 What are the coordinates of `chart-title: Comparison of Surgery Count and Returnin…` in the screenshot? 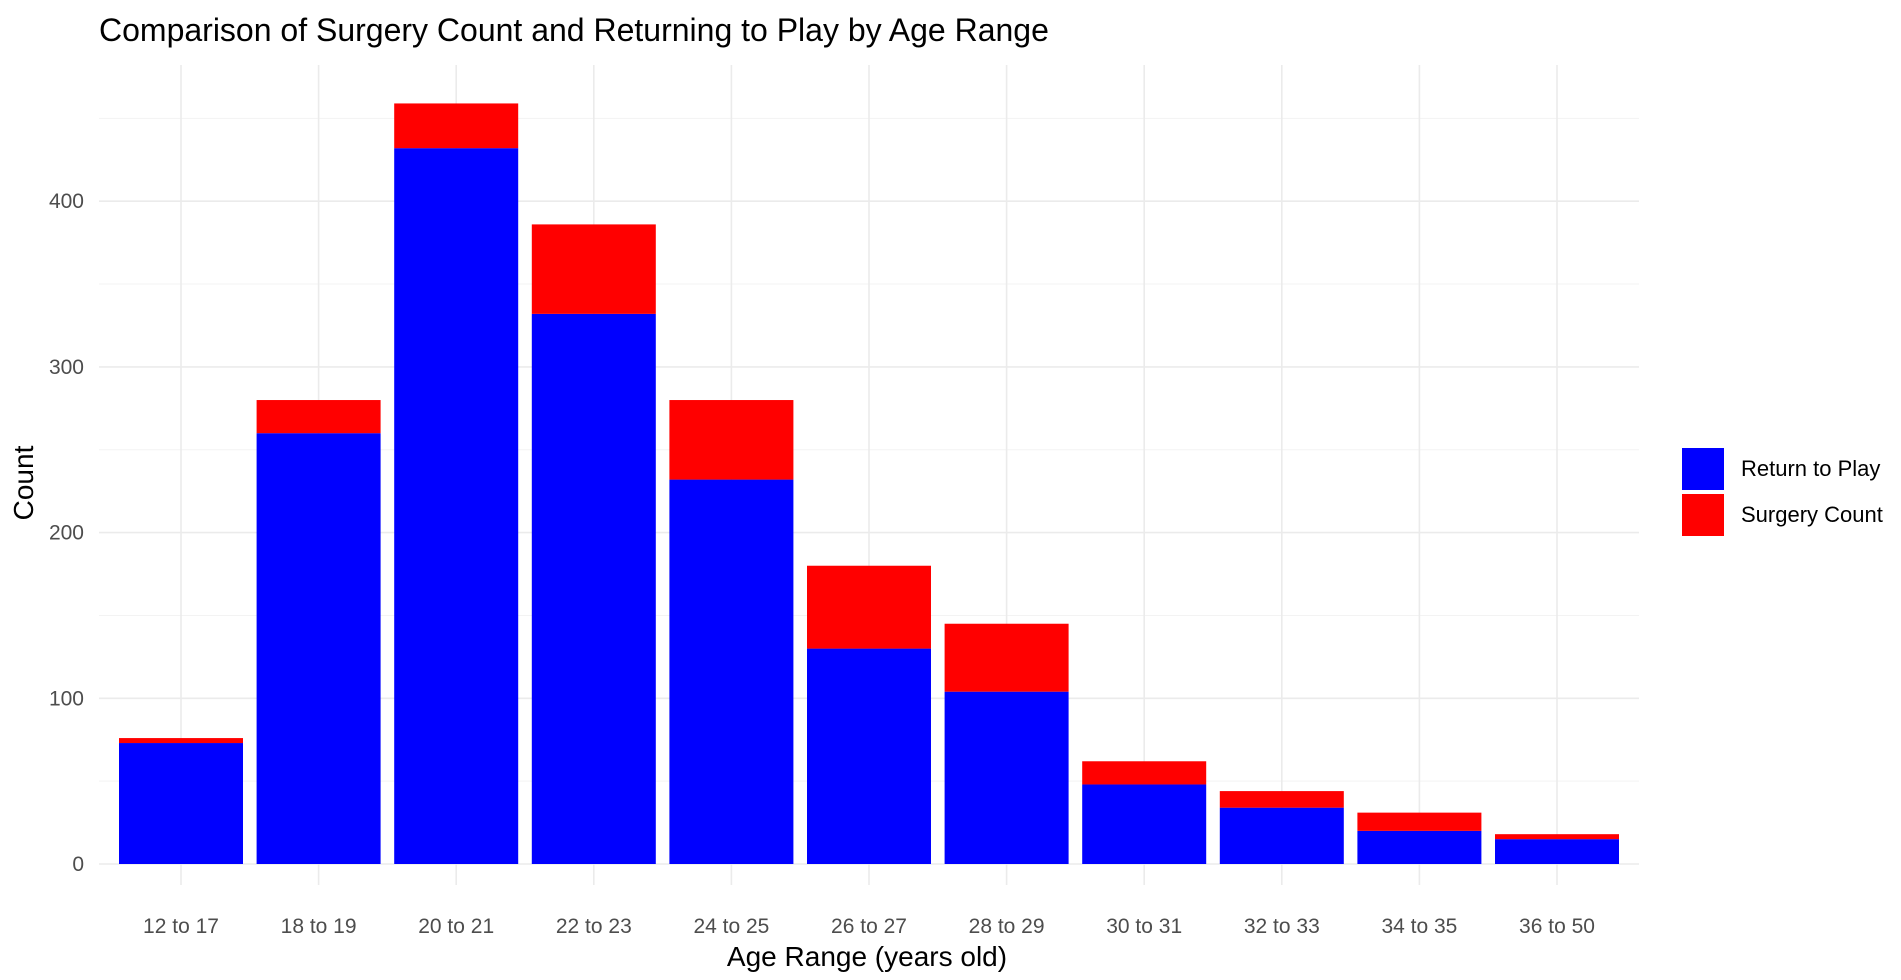 It's located at (574, 30).